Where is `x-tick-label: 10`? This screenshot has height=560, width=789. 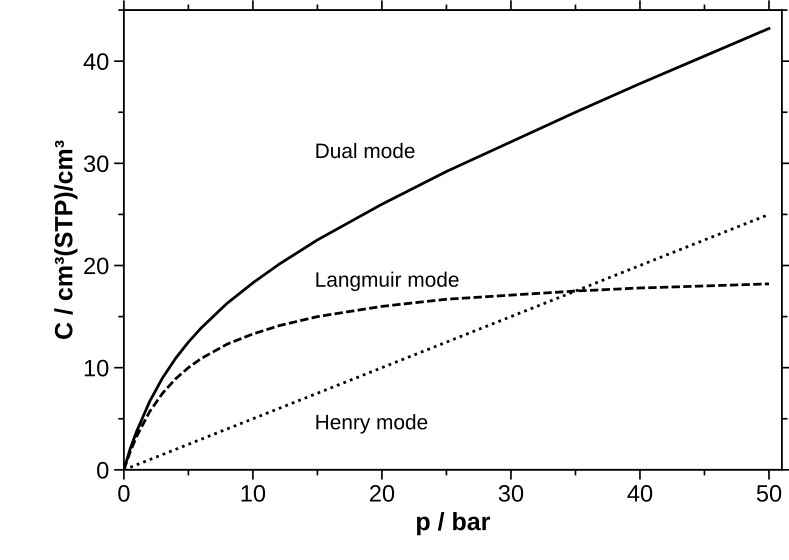
x-tick-label: 10 is located at coordinates (254, 493).